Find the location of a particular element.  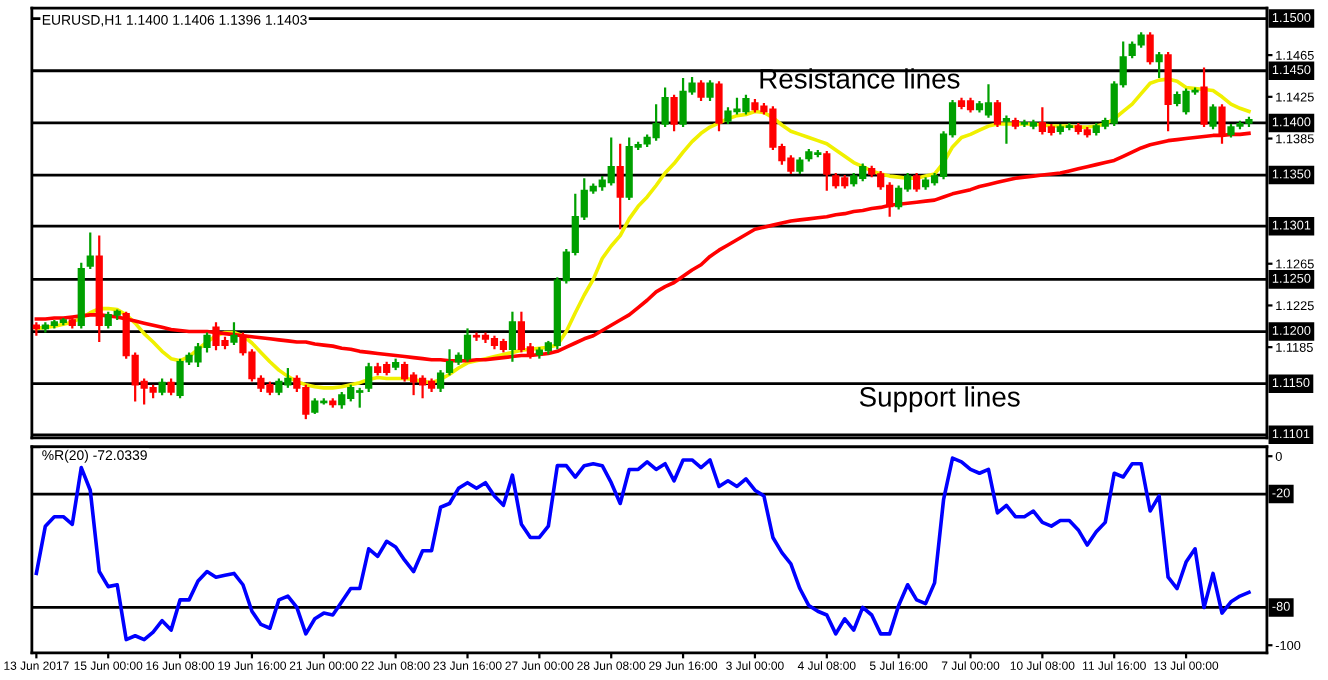

annotation: Resistance lines is located at coordinates (860, 78).